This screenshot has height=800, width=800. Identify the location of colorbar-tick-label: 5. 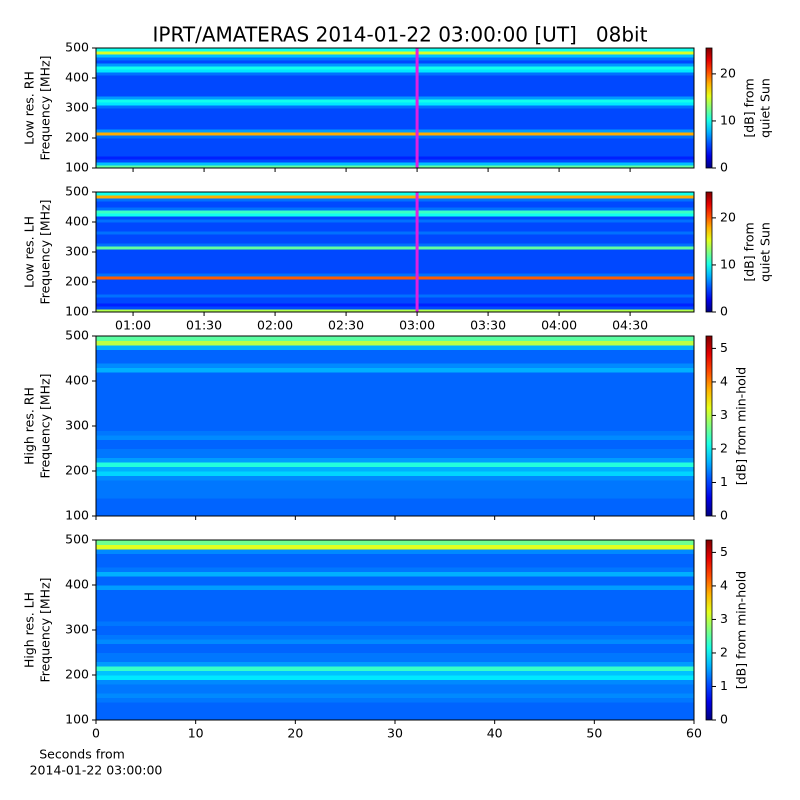
(724, 347).